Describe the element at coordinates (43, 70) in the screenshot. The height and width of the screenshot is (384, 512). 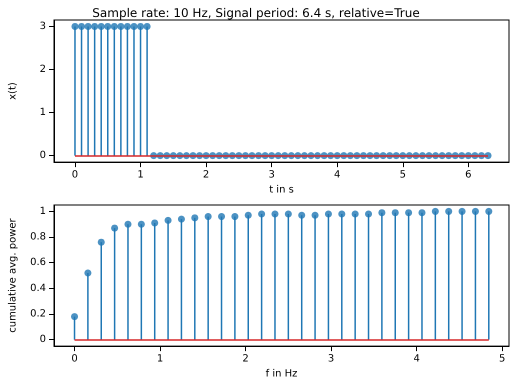
I see `y-tick-label: 2` at that location.